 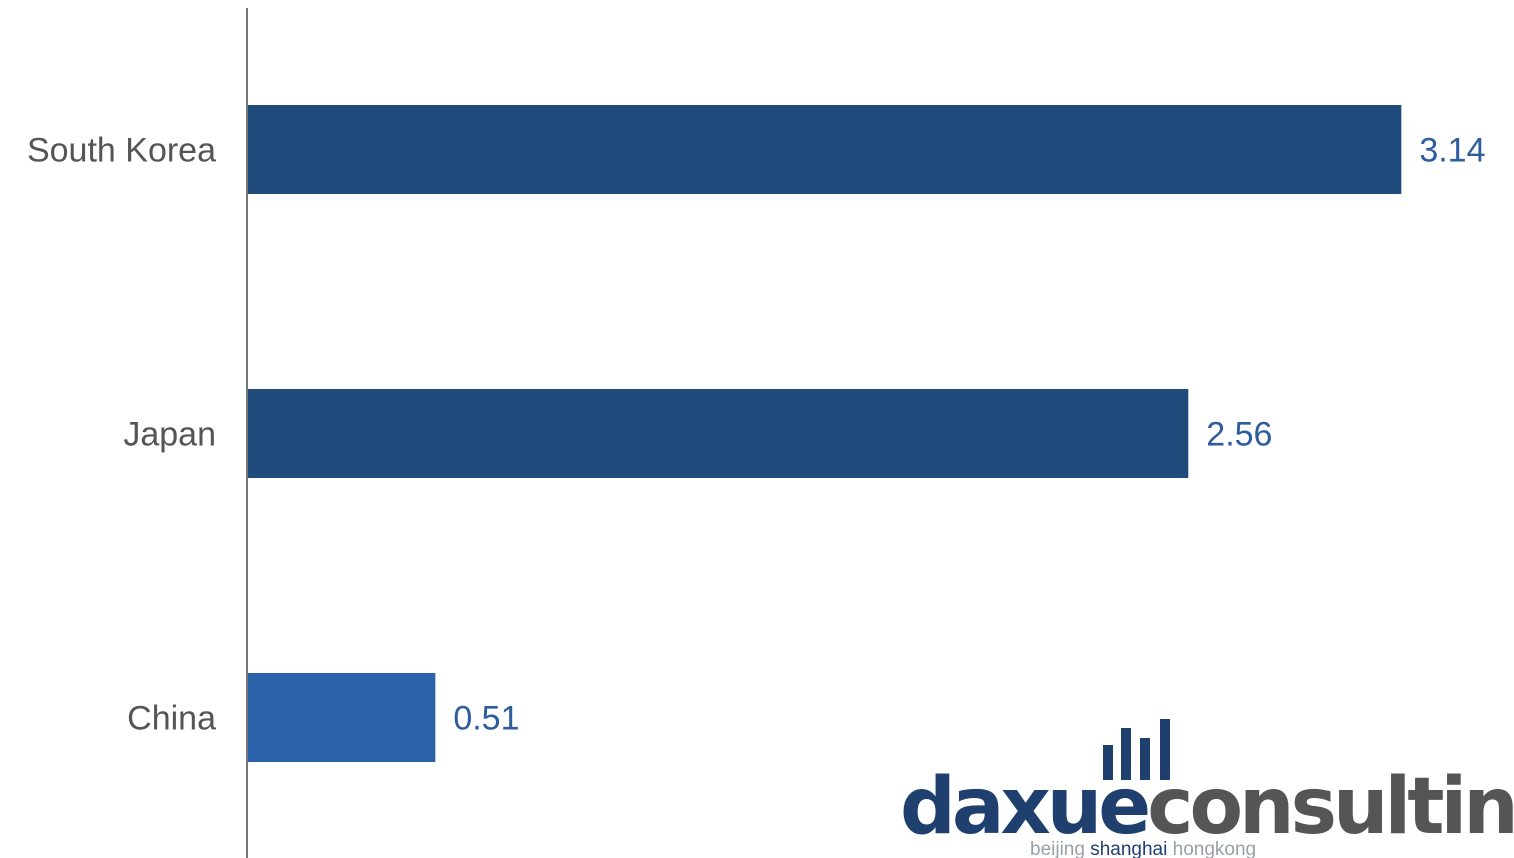 I want to click on bar-south-korea, so click(x=825, y=149).